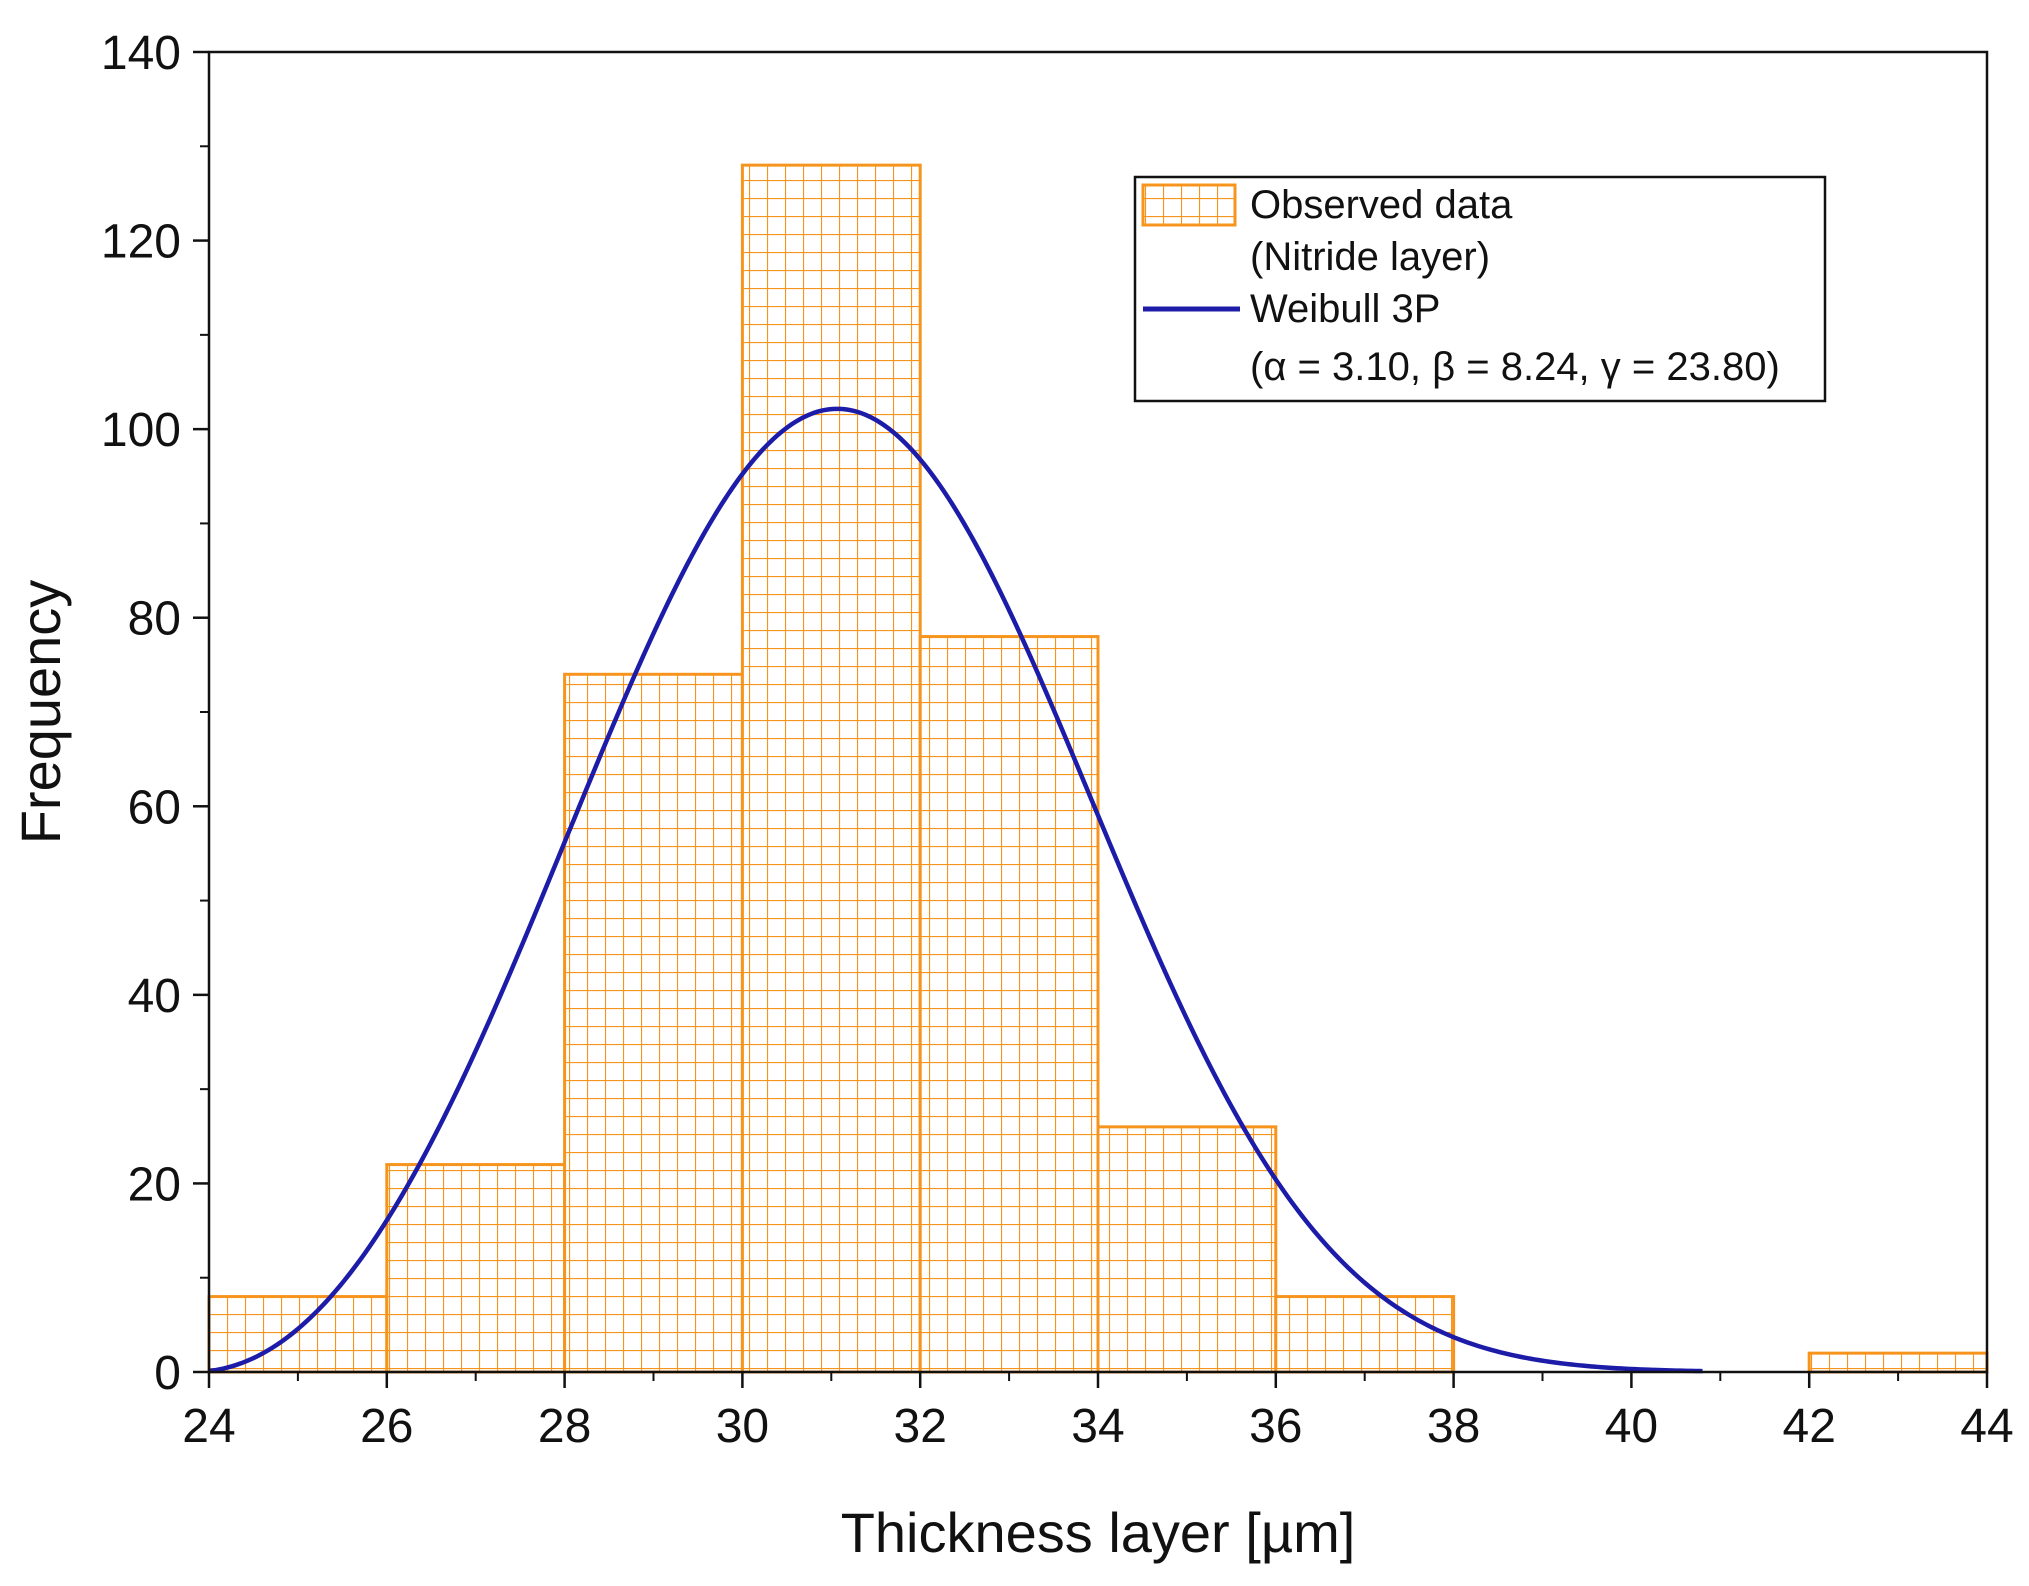 Image resolution: width=2029 pixels, height=1586 pixels. Describe the element at coordinates (1098, 1532) in the screenshot. I see `x-axis-title: Thickness layer [µm]` at that location.